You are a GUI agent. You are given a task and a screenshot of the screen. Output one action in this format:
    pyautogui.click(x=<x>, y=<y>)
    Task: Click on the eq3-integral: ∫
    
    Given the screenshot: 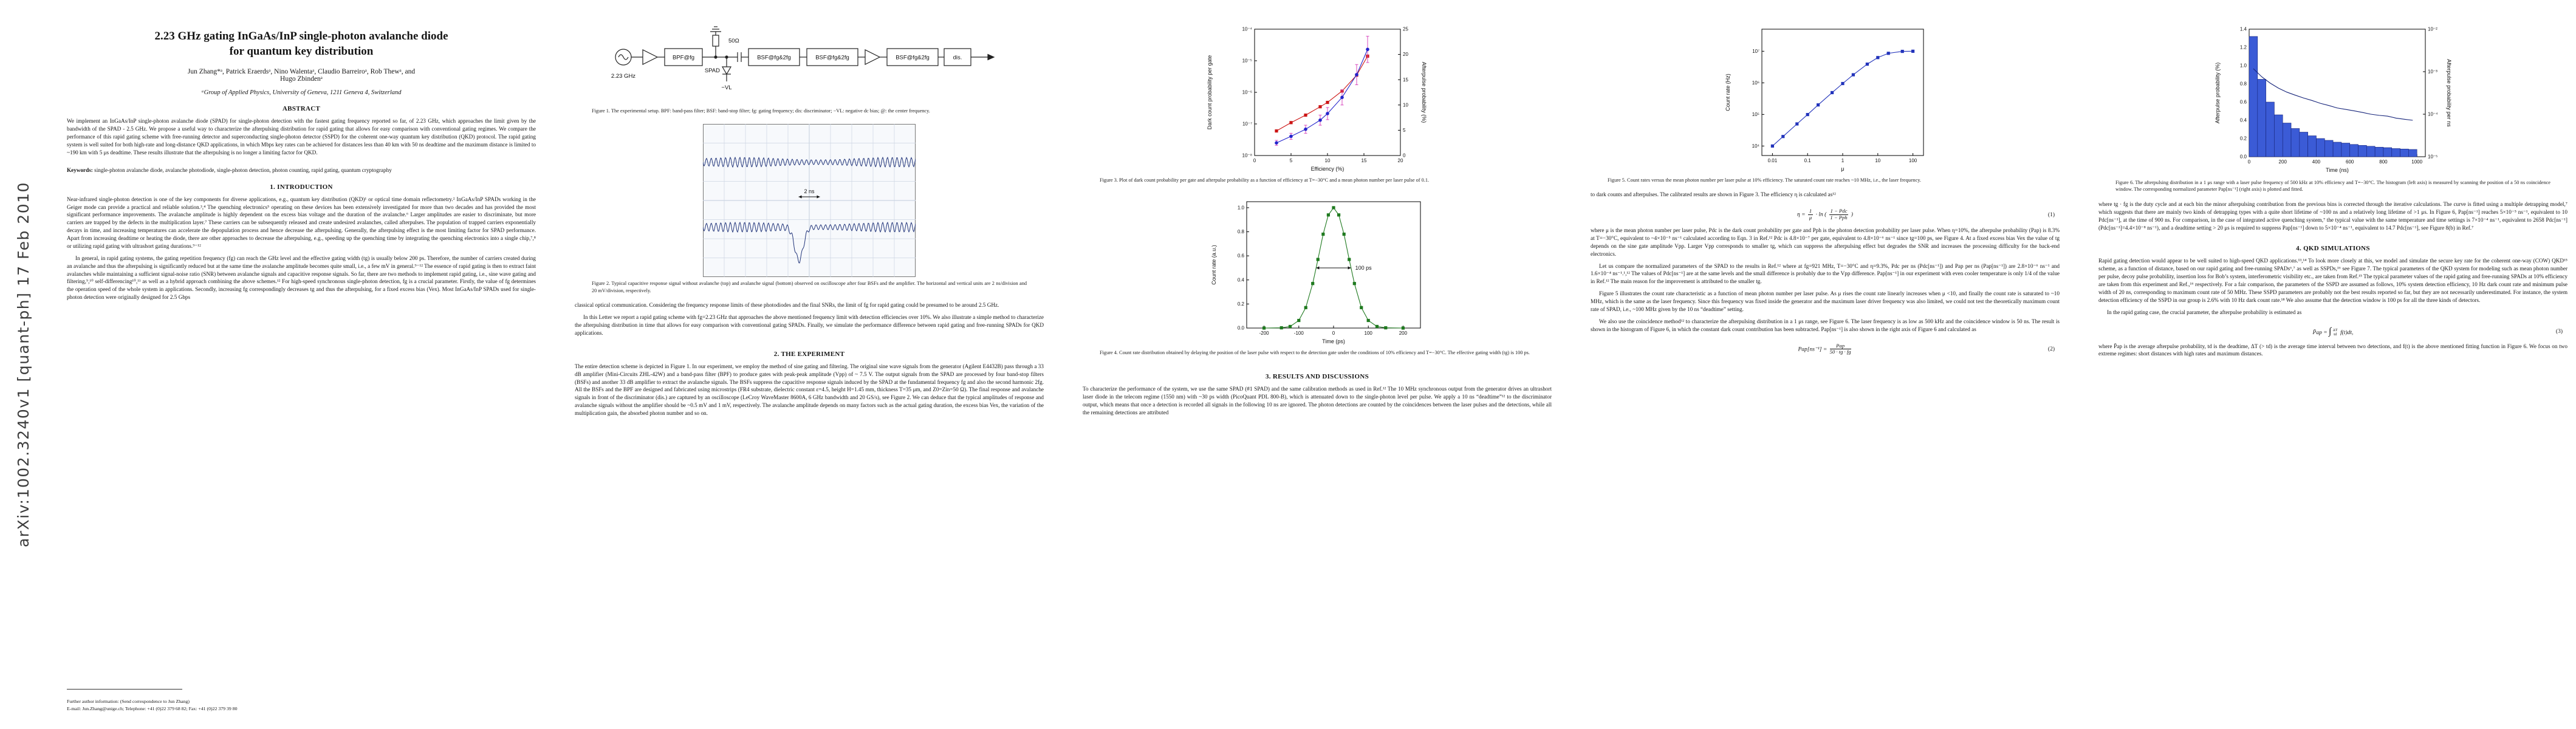 What is the action you would take?
    pyautogui.click(x=2330, y=331)
    